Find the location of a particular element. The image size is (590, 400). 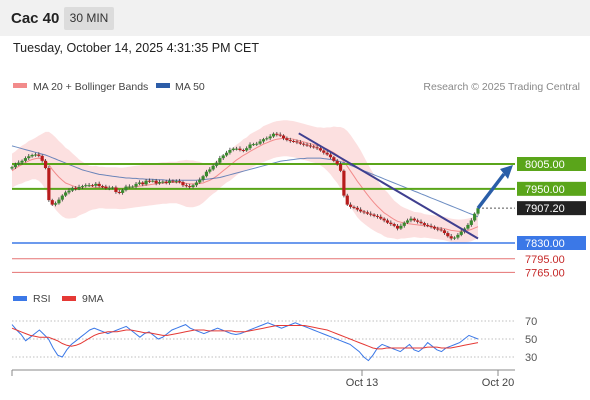

timeframe-button: 30 MIN is located at coordinates (89, 18).